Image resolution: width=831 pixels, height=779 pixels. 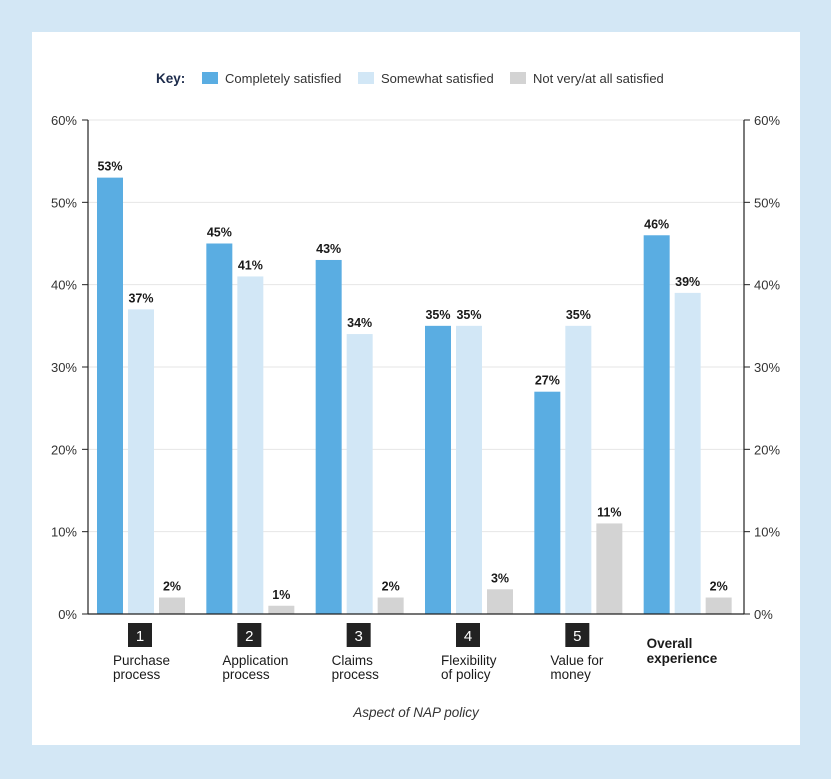 What do you see at coordinates (250, 265) in the screenshot?
I see `bar-value-label: 41%` at bounding box center [250, 265].